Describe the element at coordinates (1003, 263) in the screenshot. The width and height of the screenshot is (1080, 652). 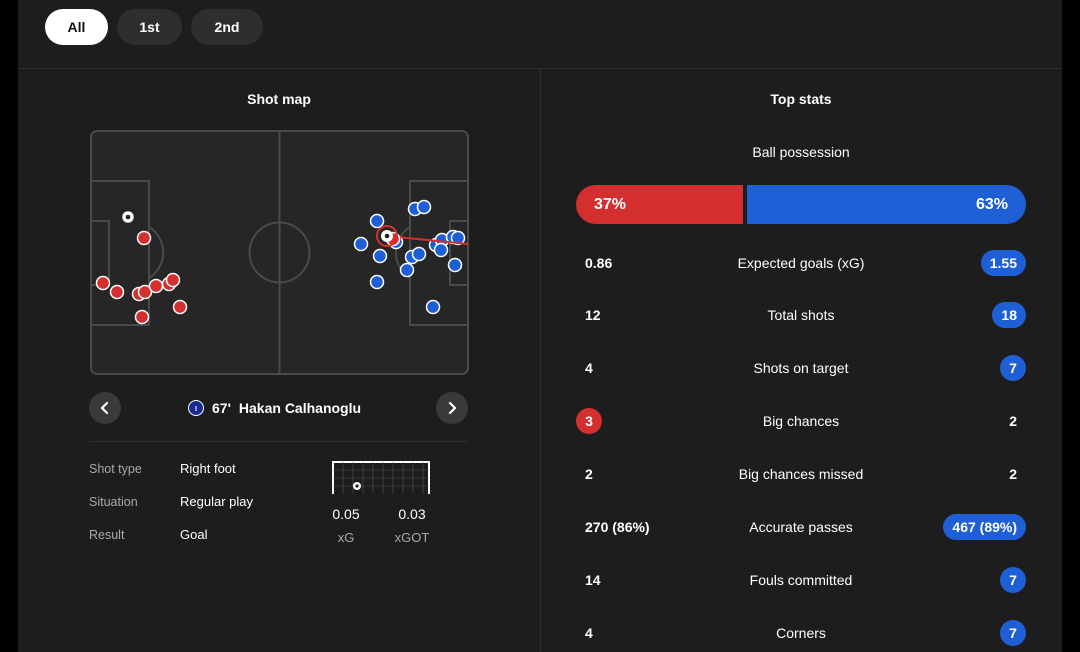
I see `stat-away-value: 1.55` at that location.